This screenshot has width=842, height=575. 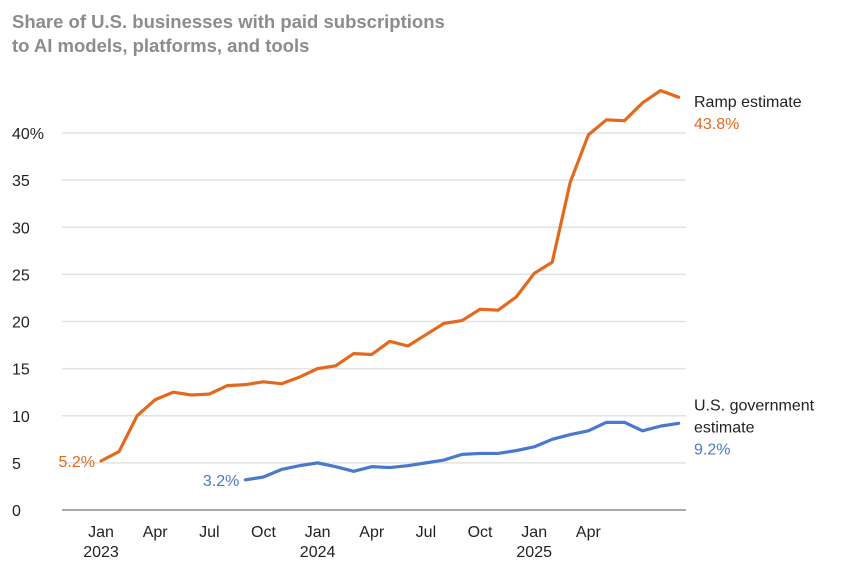 What do you see at coordinates (21, 323) in the screenshot?
I see `y-tick-label: 20` at bounding box center [21, 323].